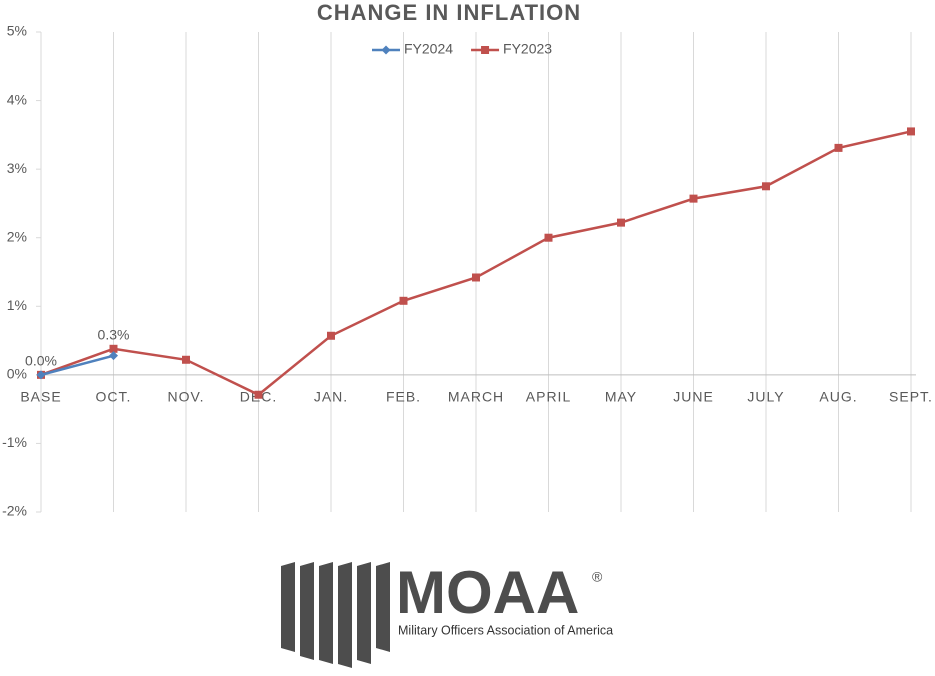 Image resolution: width=935 pixels, height=676 pixels. What do you see at coordinates (331, 397) in the screenshot?
I see `x-tick-label: JAN.` at bounding box center [331, 397].